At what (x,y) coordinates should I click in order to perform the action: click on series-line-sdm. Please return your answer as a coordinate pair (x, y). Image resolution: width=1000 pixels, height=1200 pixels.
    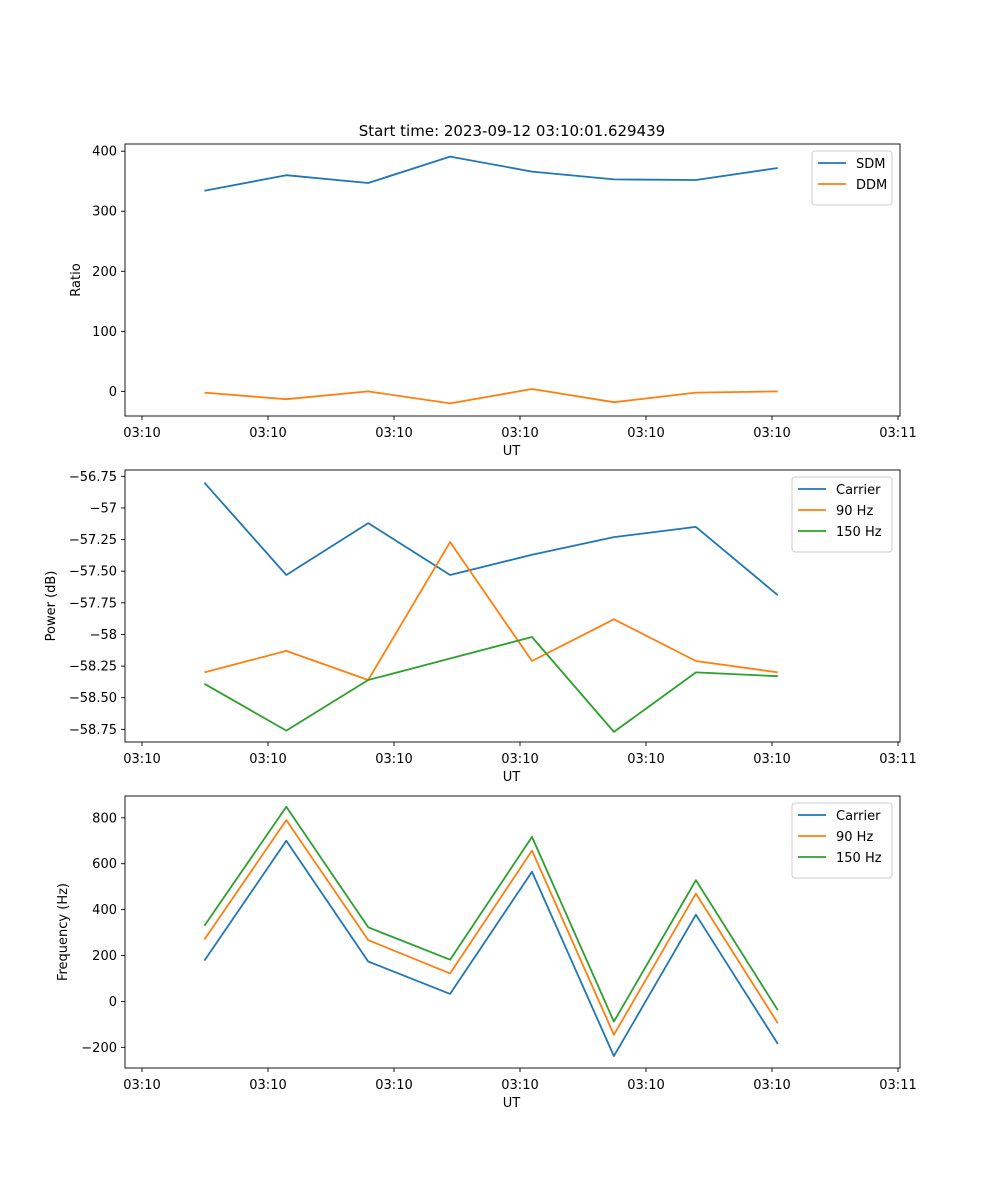
    Looking at the image, I should click on (491, 173).